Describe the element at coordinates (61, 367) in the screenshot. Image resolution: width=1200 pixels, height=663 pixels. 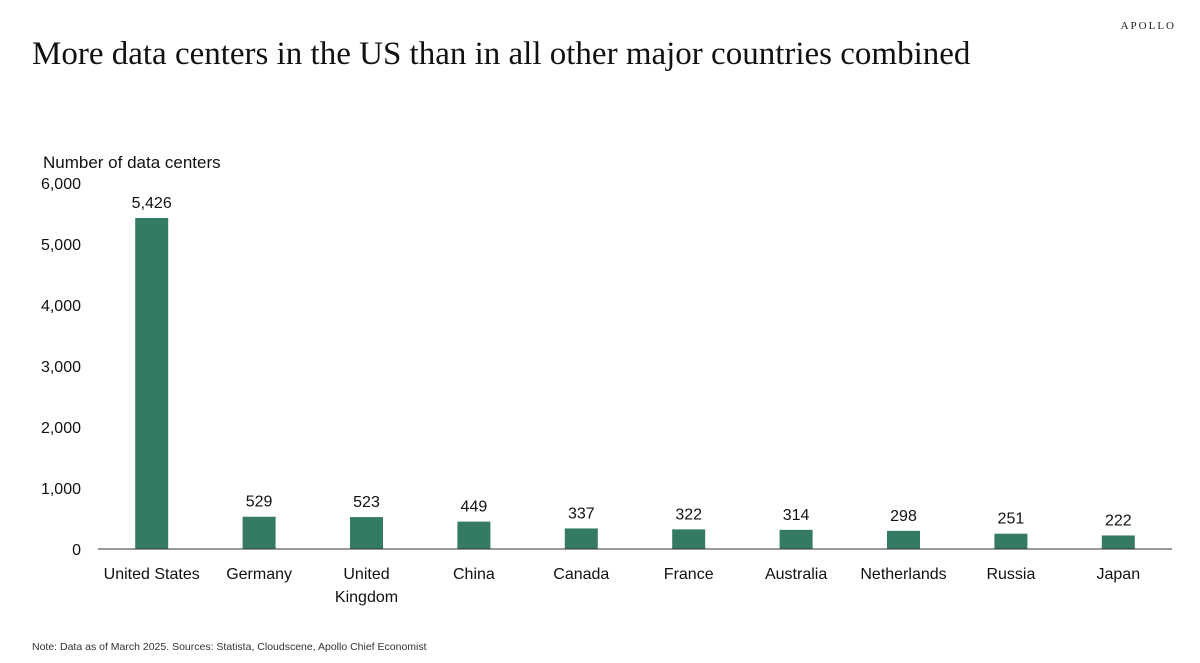
I see `y-tick-label: 3,000` at that location.